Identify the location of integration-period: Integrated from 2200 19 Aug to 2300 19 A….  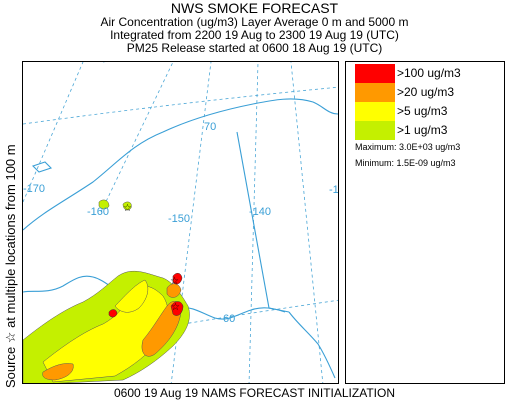
(254, 35).